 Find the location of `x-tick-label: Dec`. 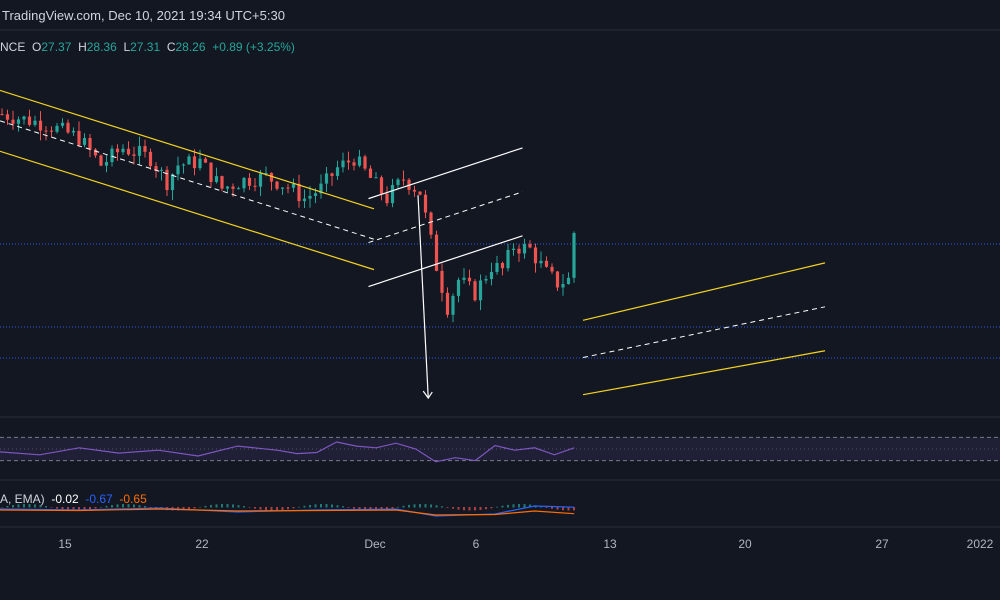

x-tick-label: Dec is located at coordinates (375, 544).